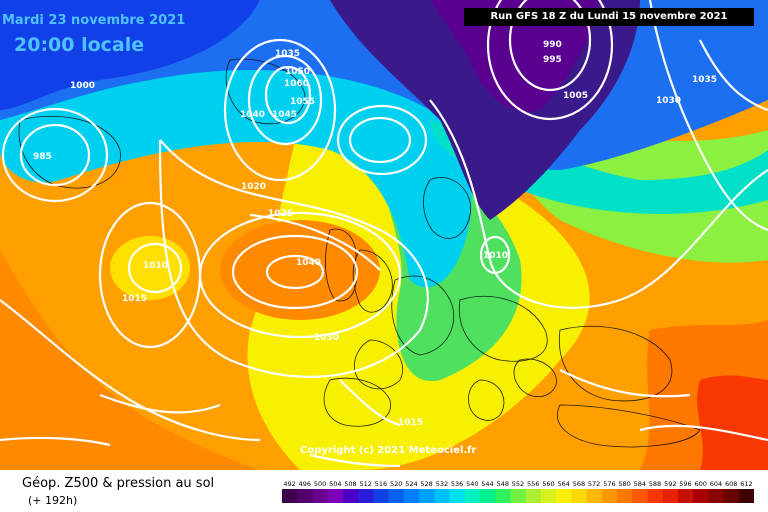 The image size is (768, 512). What do you see at coordinates (130, 360) in the screenshot?
I see `orange-southwest` at bounding box center [130, 360].